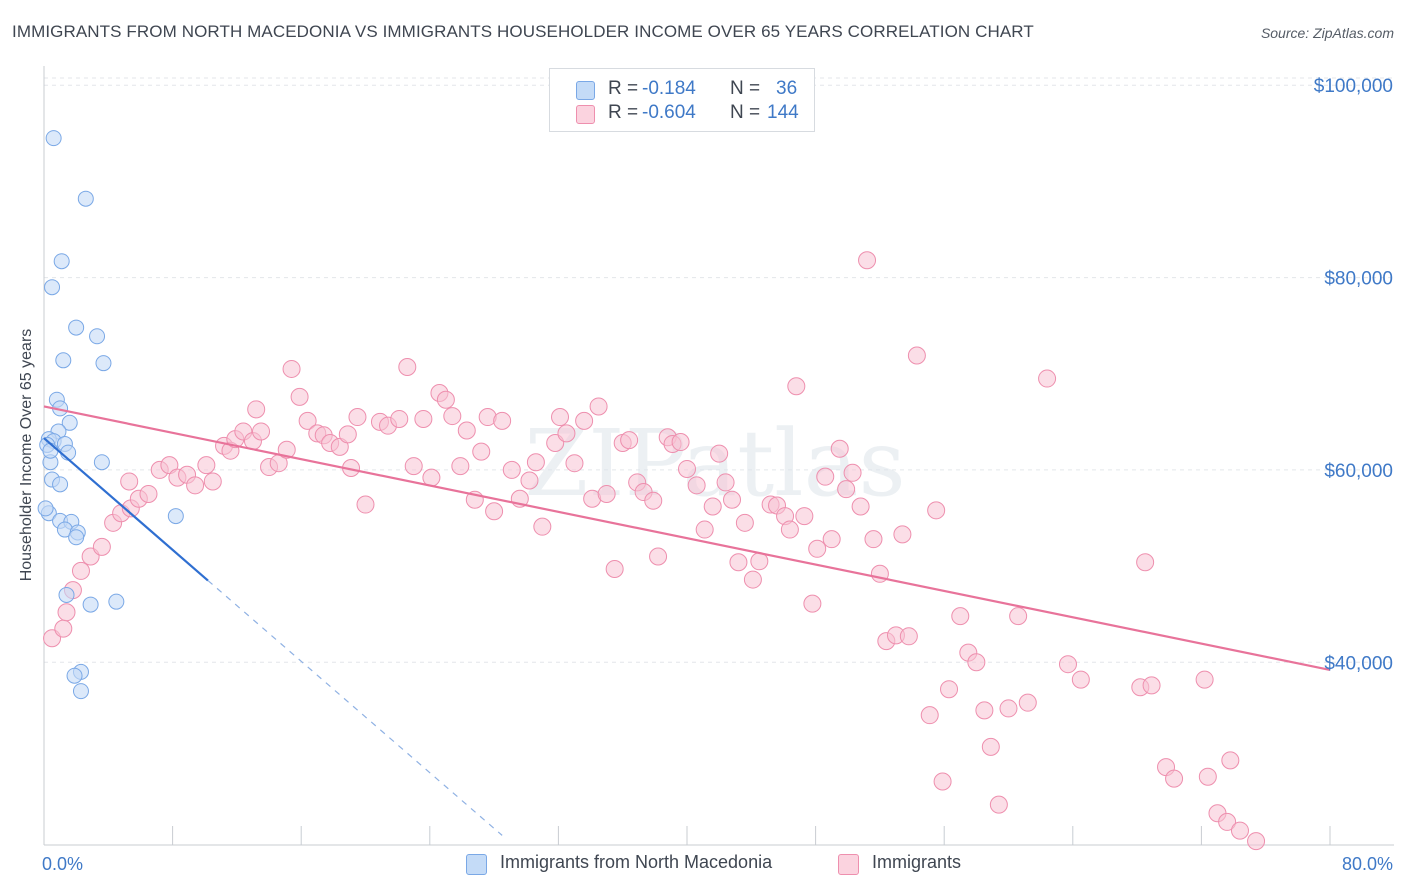  What do you see at coordinates (1367, 864) in the screenshot?
I see `x-tick-label: 80.0%` at bounding box center [1367, 864].